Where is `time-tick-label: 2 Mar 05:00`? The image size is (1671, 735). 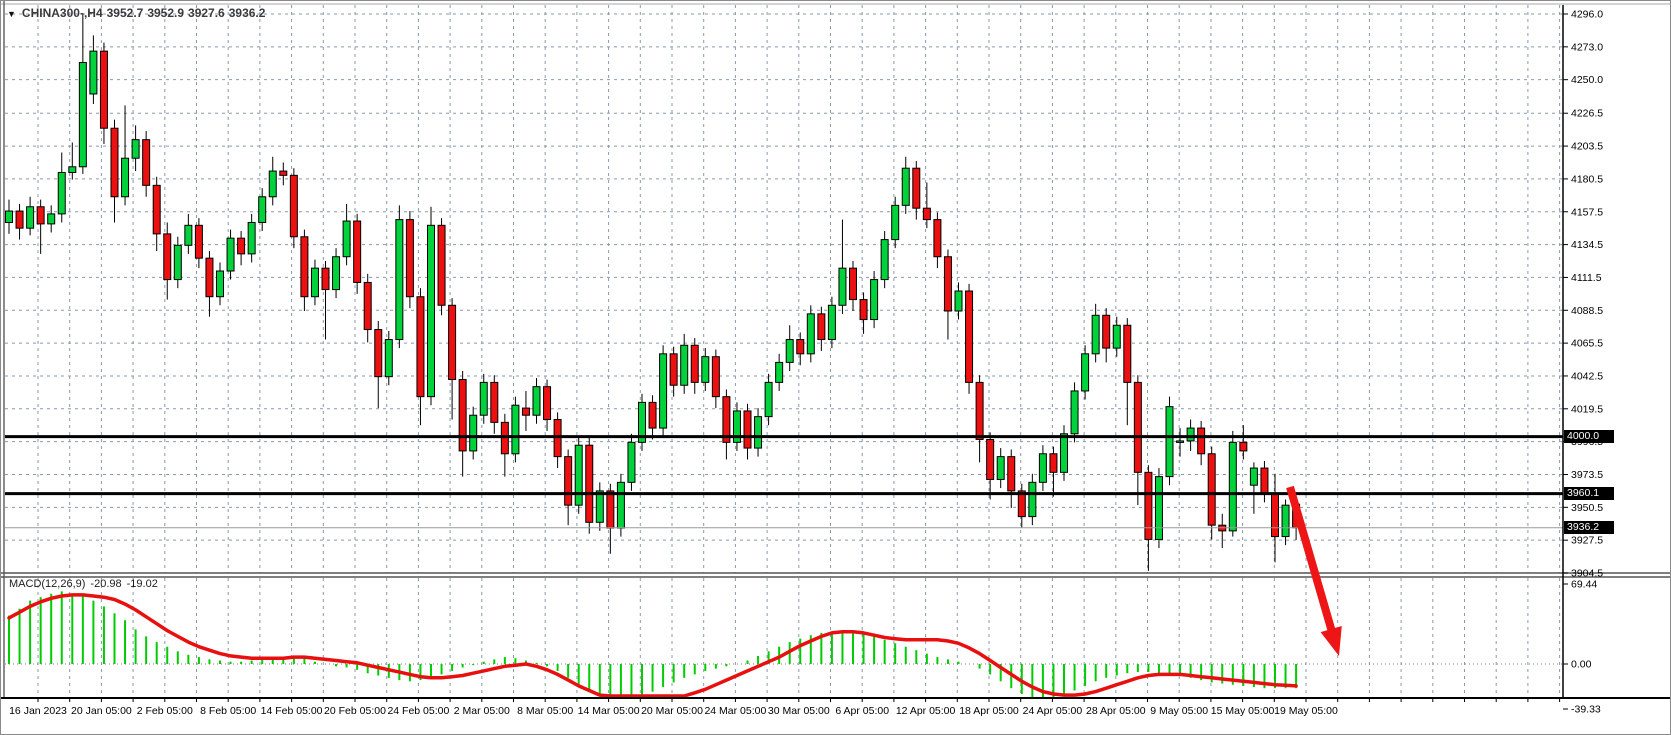
time-tick-label: 2 Mar 05:00 is located at coordinates (482, 711).